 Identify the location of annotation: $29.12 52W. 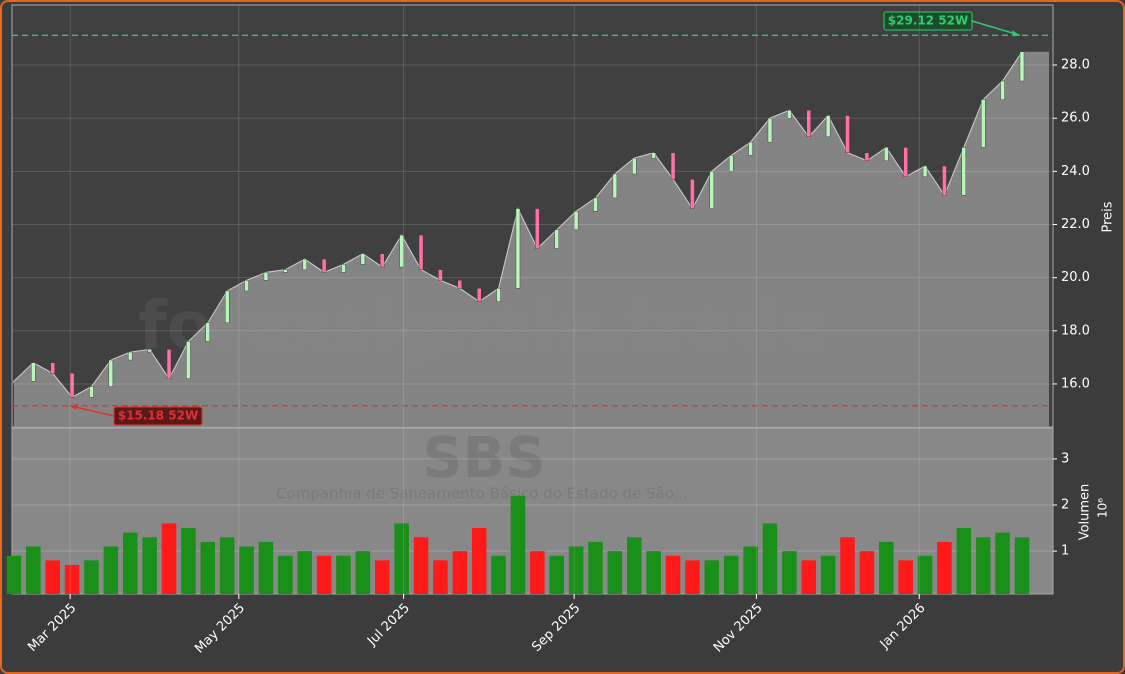
(928, 21).